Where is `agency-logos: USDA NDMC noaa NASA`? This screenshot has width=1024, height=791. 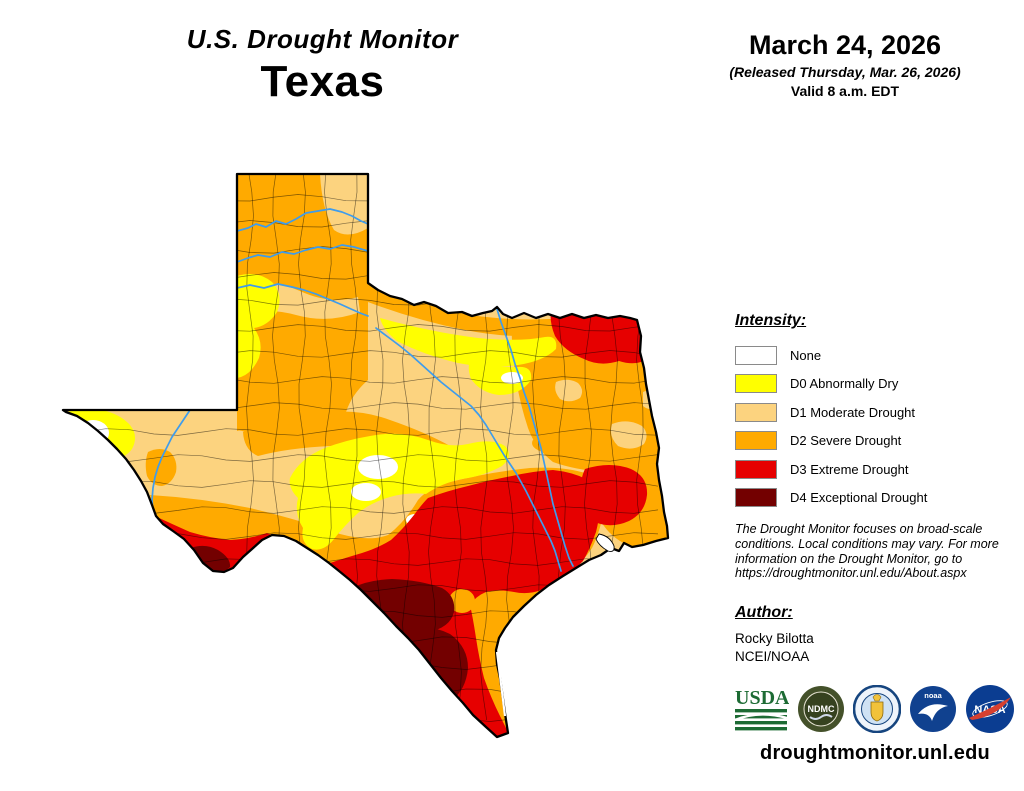
agency-logos: USDA NDMC noaa NASA is located at coordinates (874, 711).